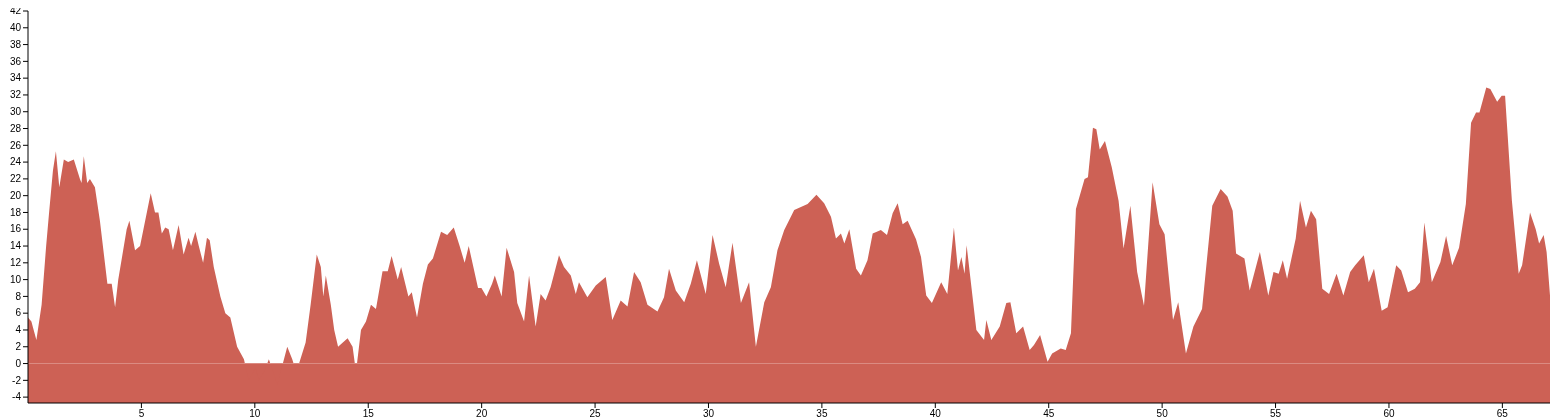  Describe the element at coordinates (368, 413) in the screenshot. I see `x-tick-label: 15` at that location.